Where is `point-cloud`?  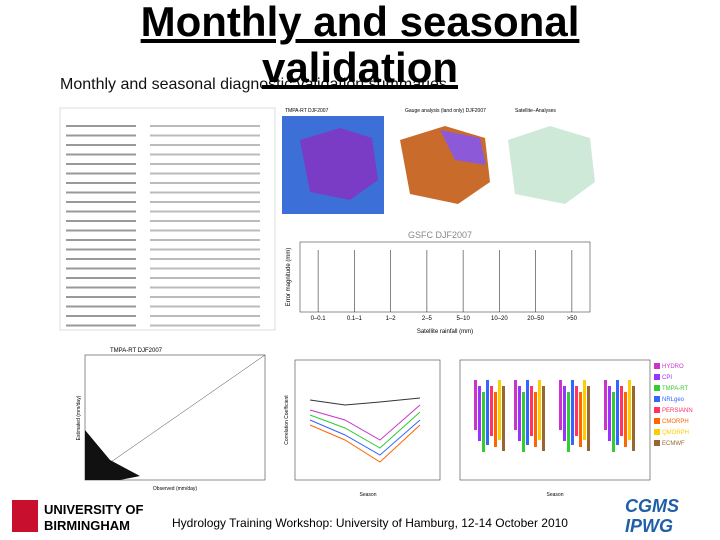
point-cloud is located at coordinates (112, 455).